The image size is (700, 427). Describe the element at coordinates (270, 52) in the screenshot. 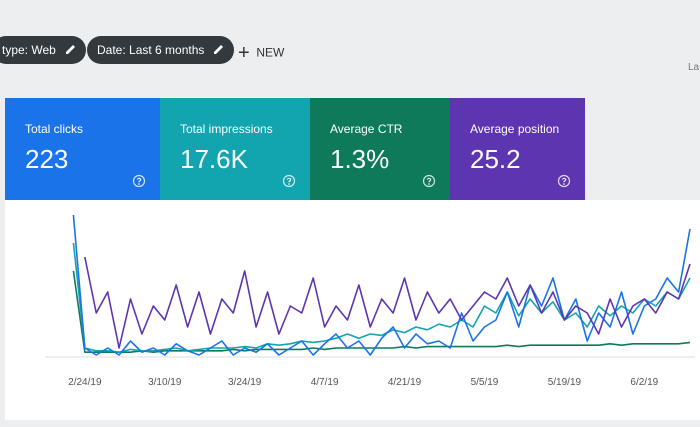

I see `new-label: NEW` at that location.